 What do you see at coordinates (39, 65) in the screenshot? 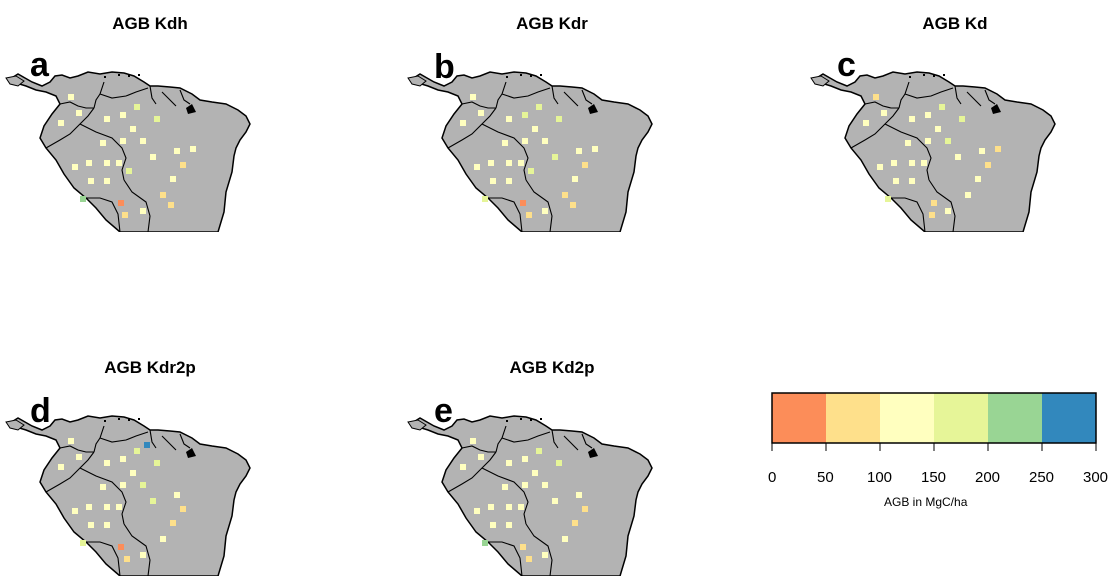
I see `panel-letter: a` at bounding box center [39, 65].